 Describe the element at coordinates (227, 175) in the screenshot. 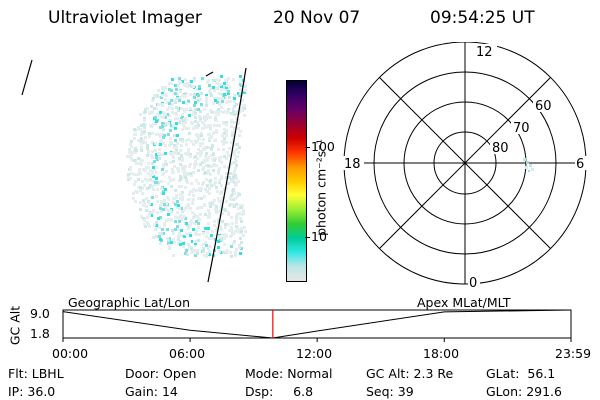

I see `terminator-line` at that location.